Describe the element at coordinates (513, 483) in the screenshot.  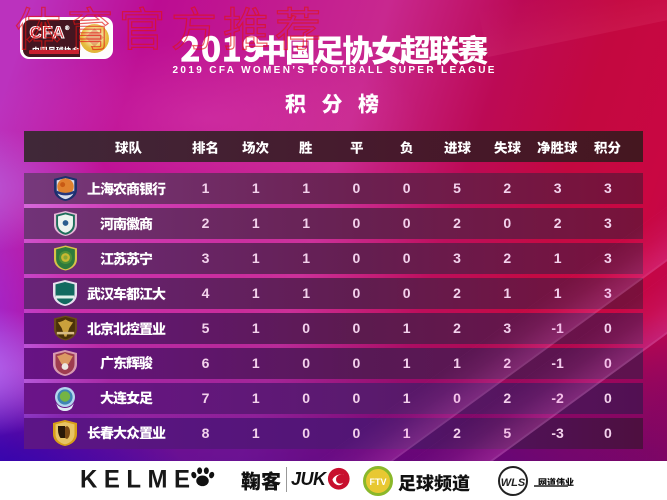
I see `svg-text: WLS` at that location.